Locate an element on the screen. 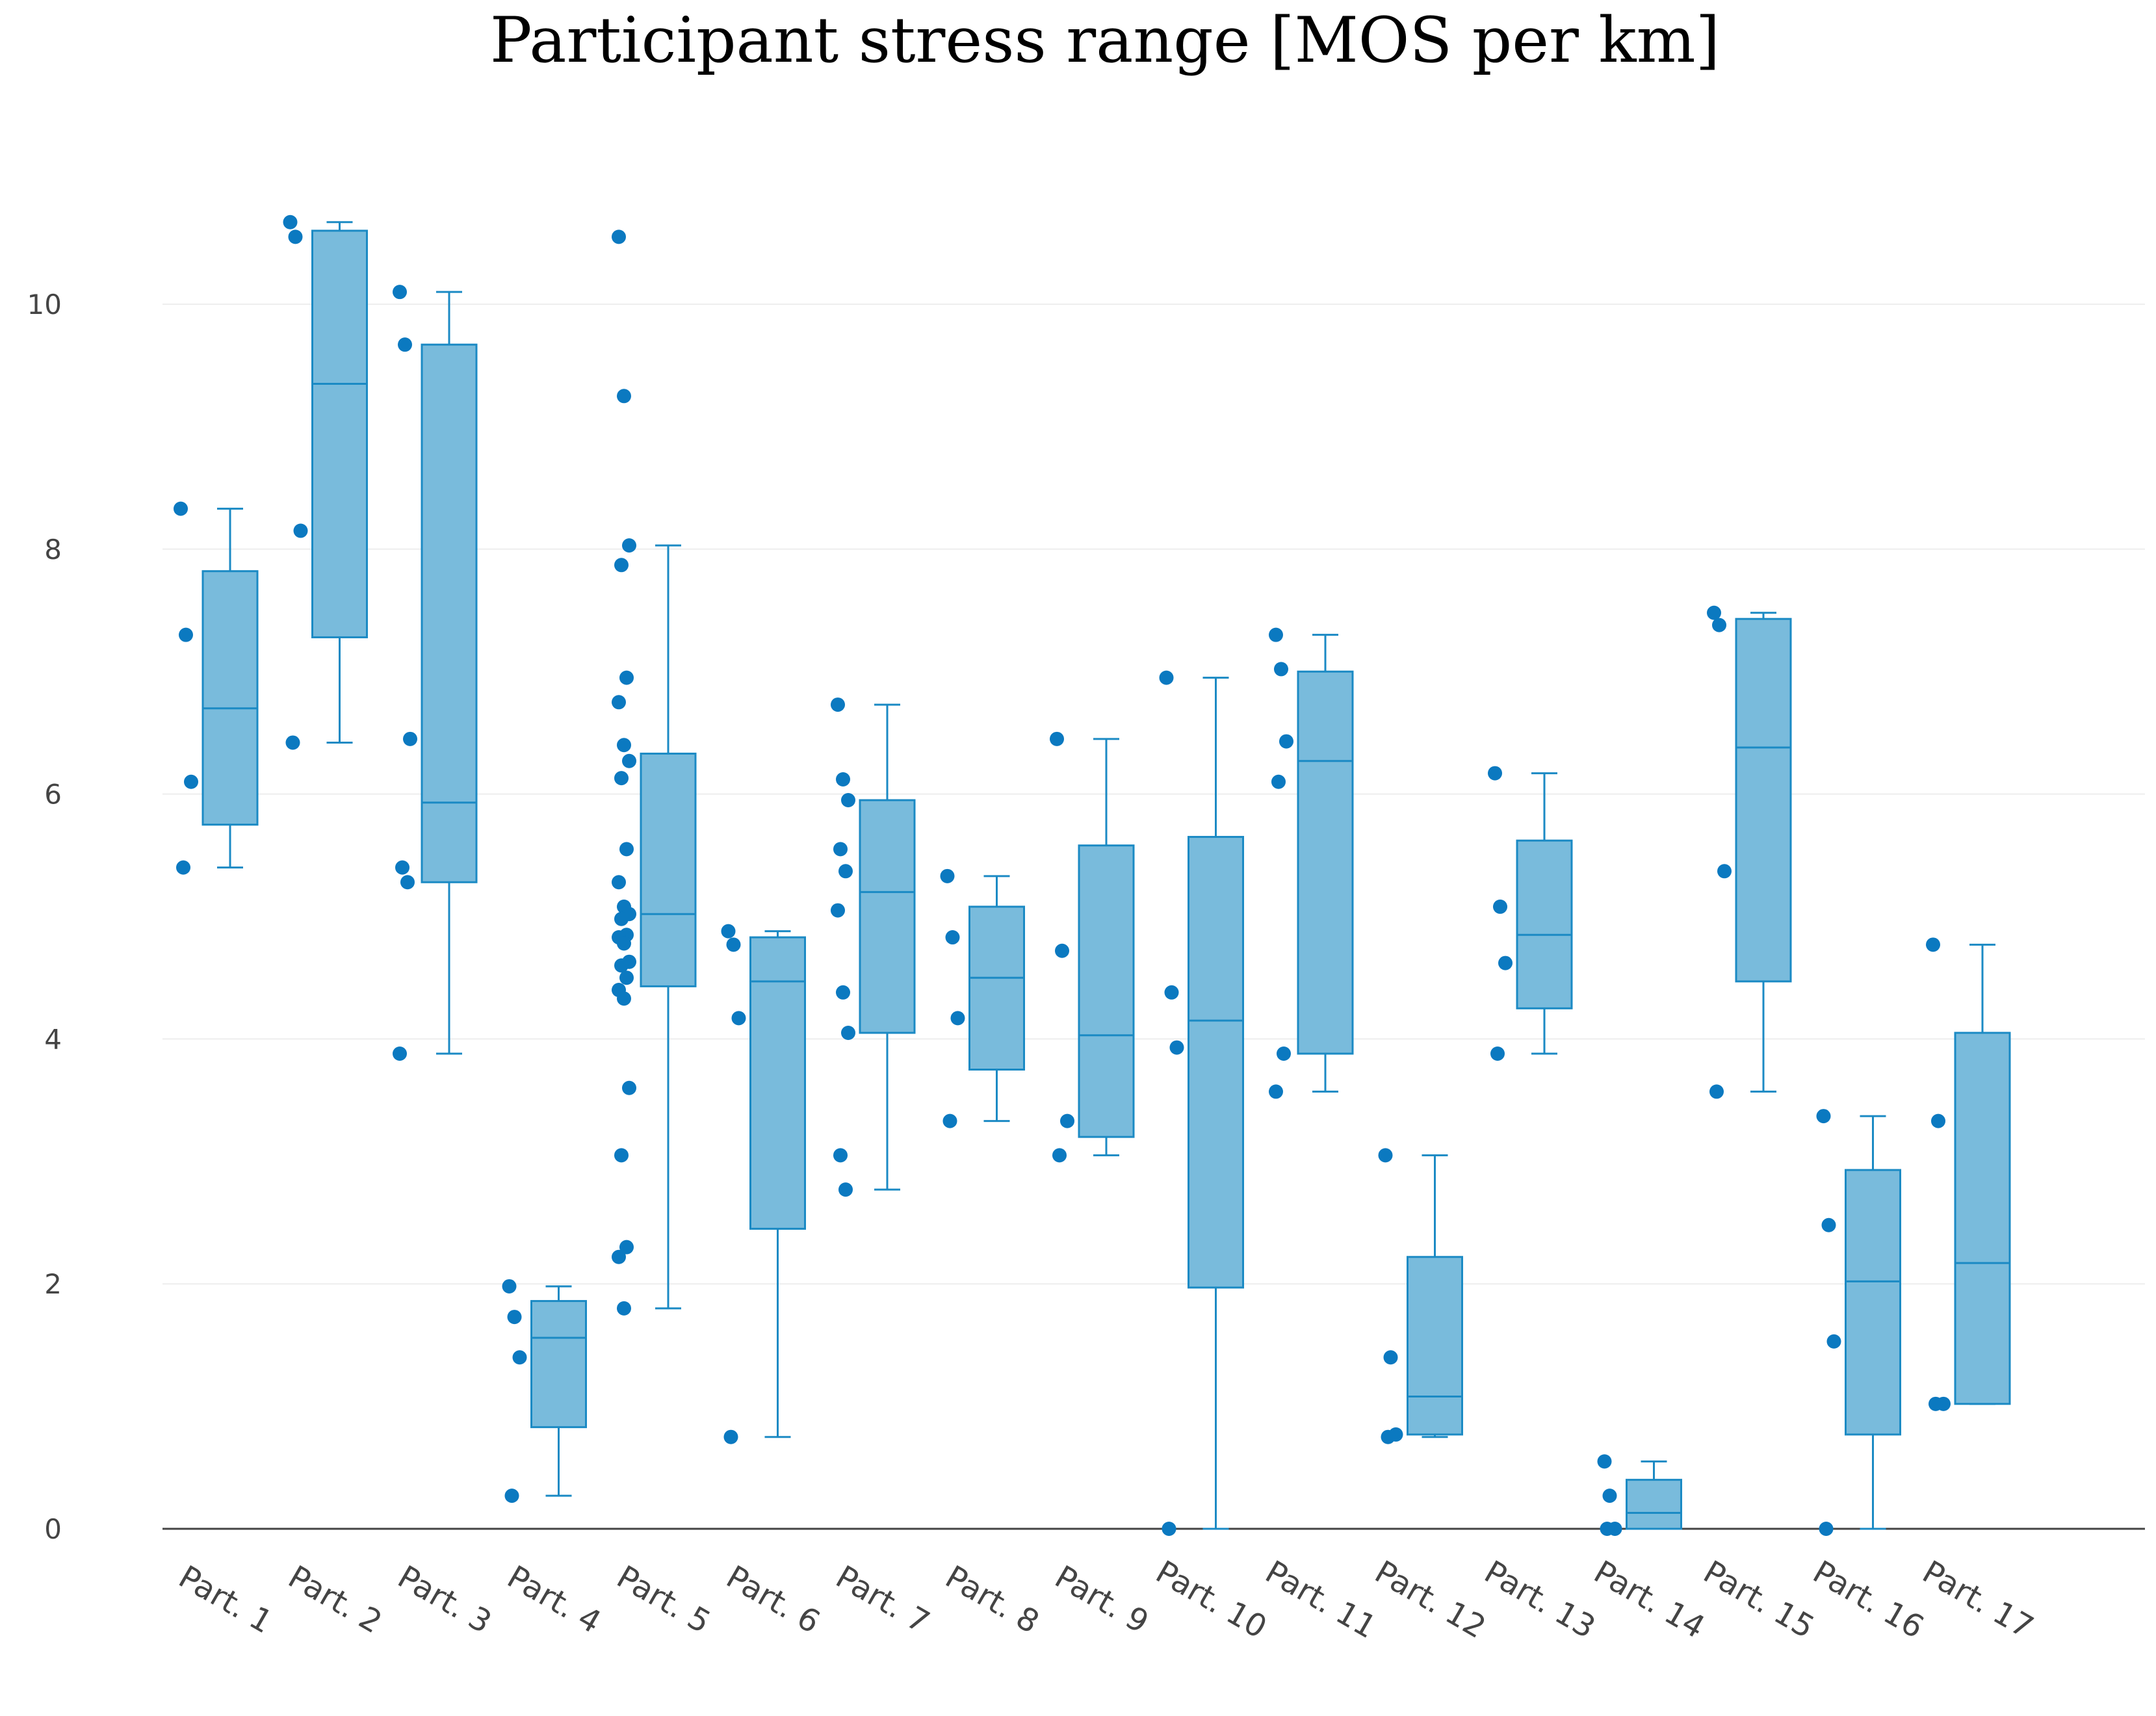 The width and height of the screenshot is (2156, 1716). y-tick-label: 0 is located at coordinates (53, 1529).